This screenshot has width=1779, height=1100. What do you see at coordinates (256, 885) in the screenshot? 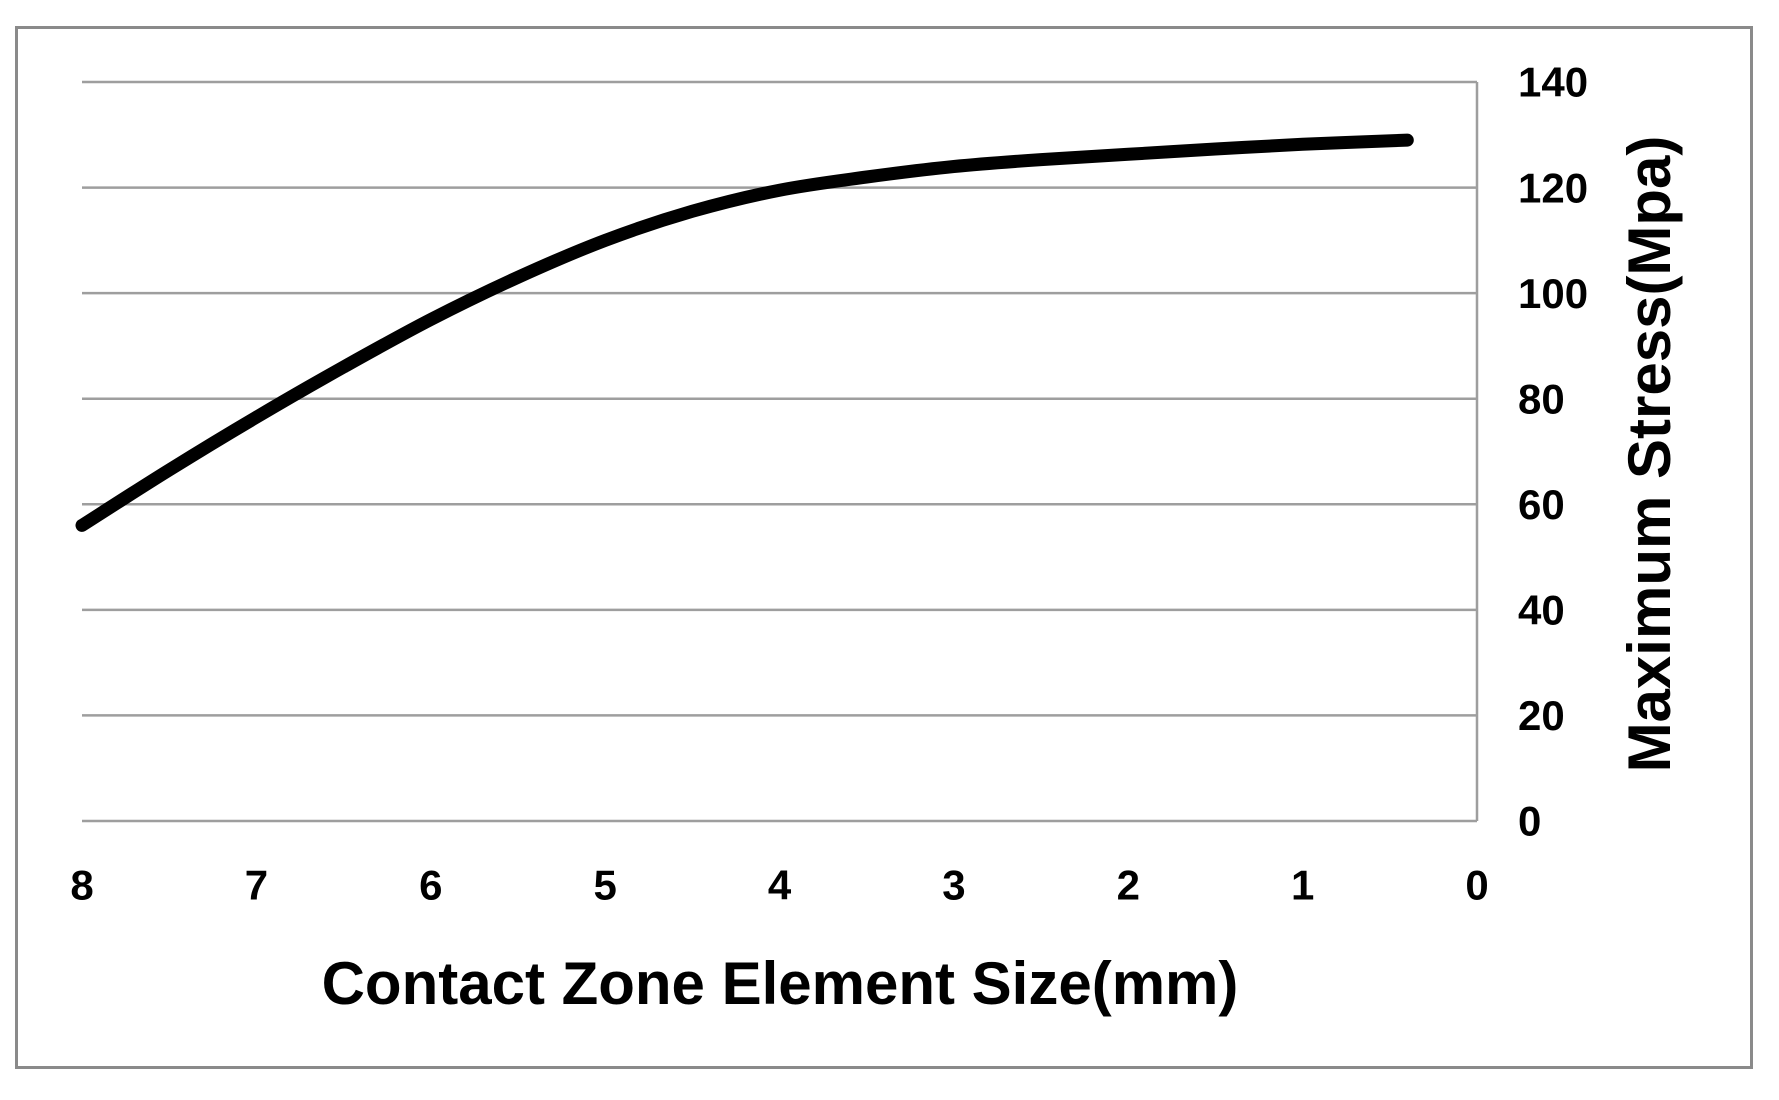
I see `x-tick-label: 7` at bounding box center [256, 885].